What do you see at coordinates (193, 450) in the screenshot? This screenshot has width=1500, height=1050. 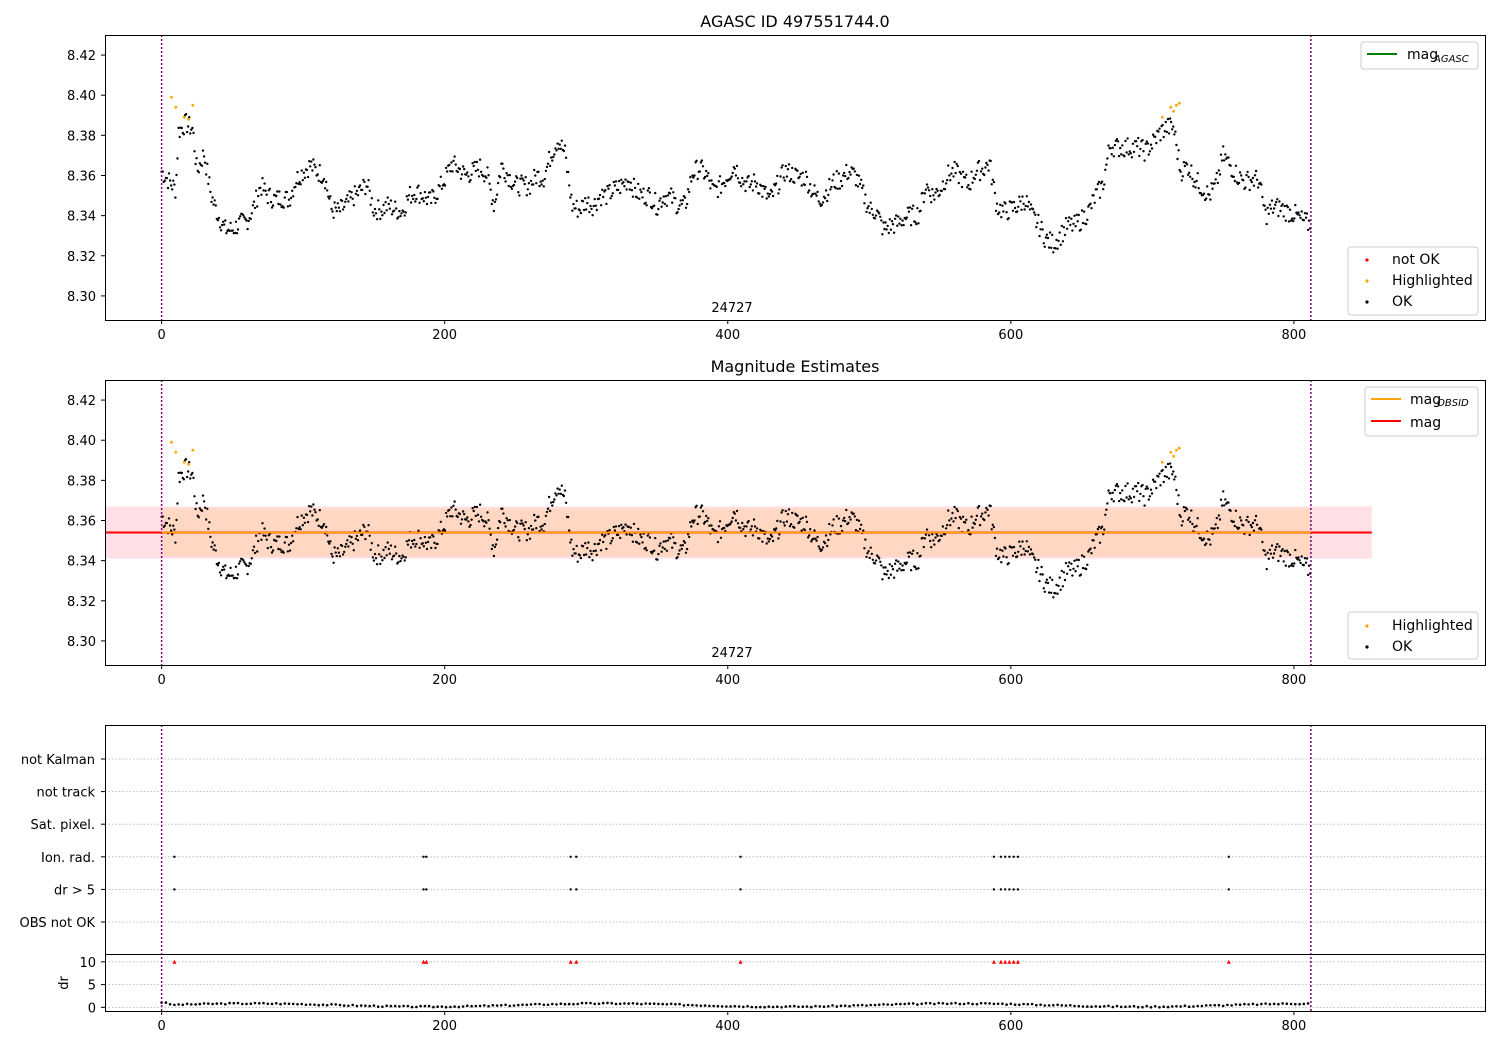 I see `highlighted-point` at bounding box center [193, 450].